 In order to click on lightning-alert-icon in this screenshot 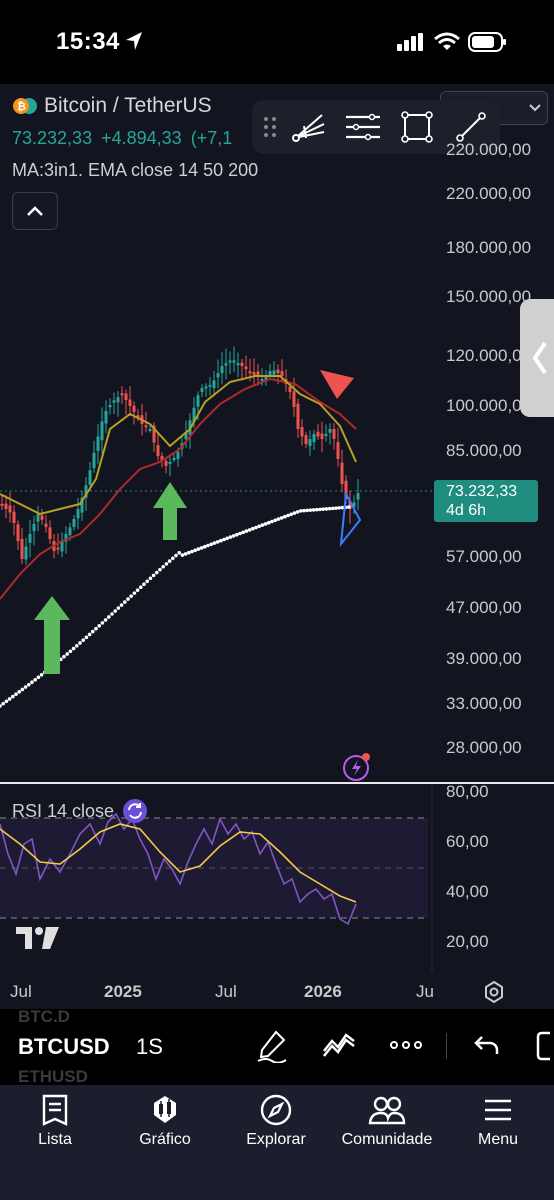, I will do `click(357, 767)`.